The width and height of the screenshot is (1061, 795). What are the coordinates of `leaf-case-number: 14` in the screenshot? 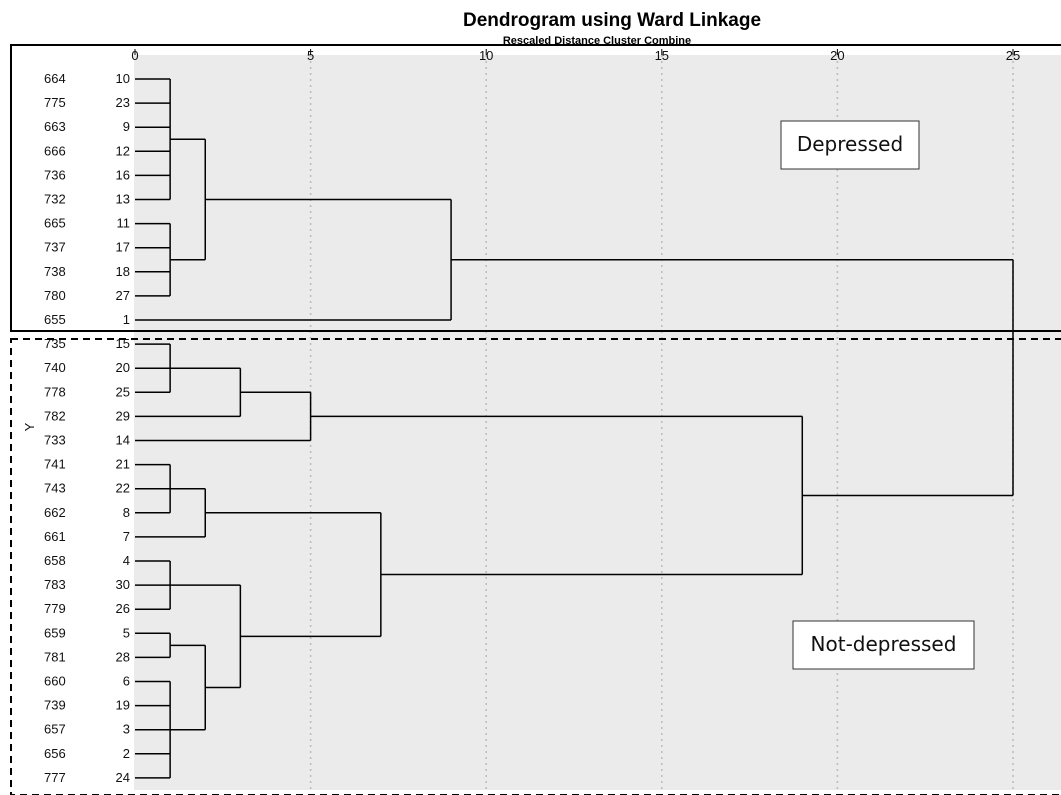 It's located at (123, 440).